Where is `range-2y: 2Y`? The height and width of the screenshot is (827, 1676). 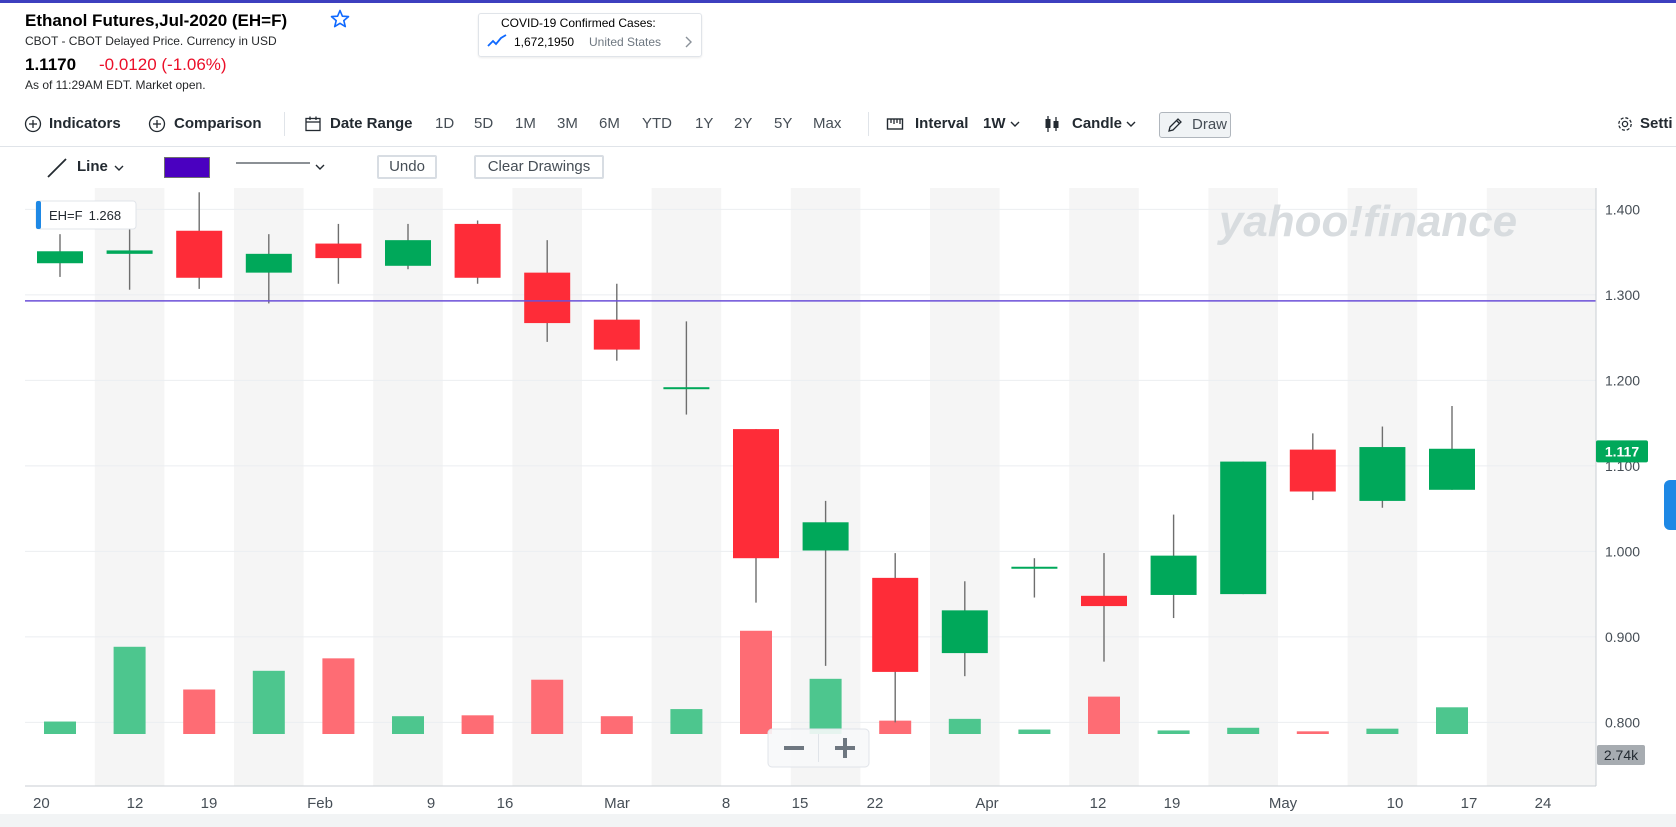 range-2y: 2Y is located at coordinates (743, 123).